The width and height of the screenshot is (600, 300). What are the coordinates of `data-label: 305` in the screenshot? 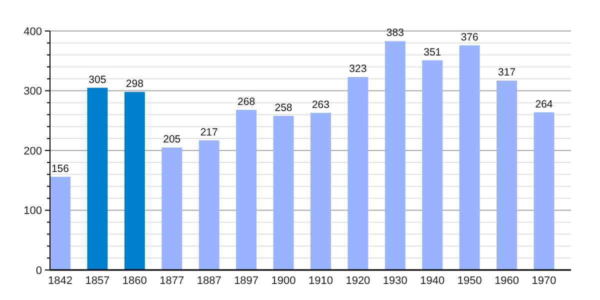 It's located at (97, 80).